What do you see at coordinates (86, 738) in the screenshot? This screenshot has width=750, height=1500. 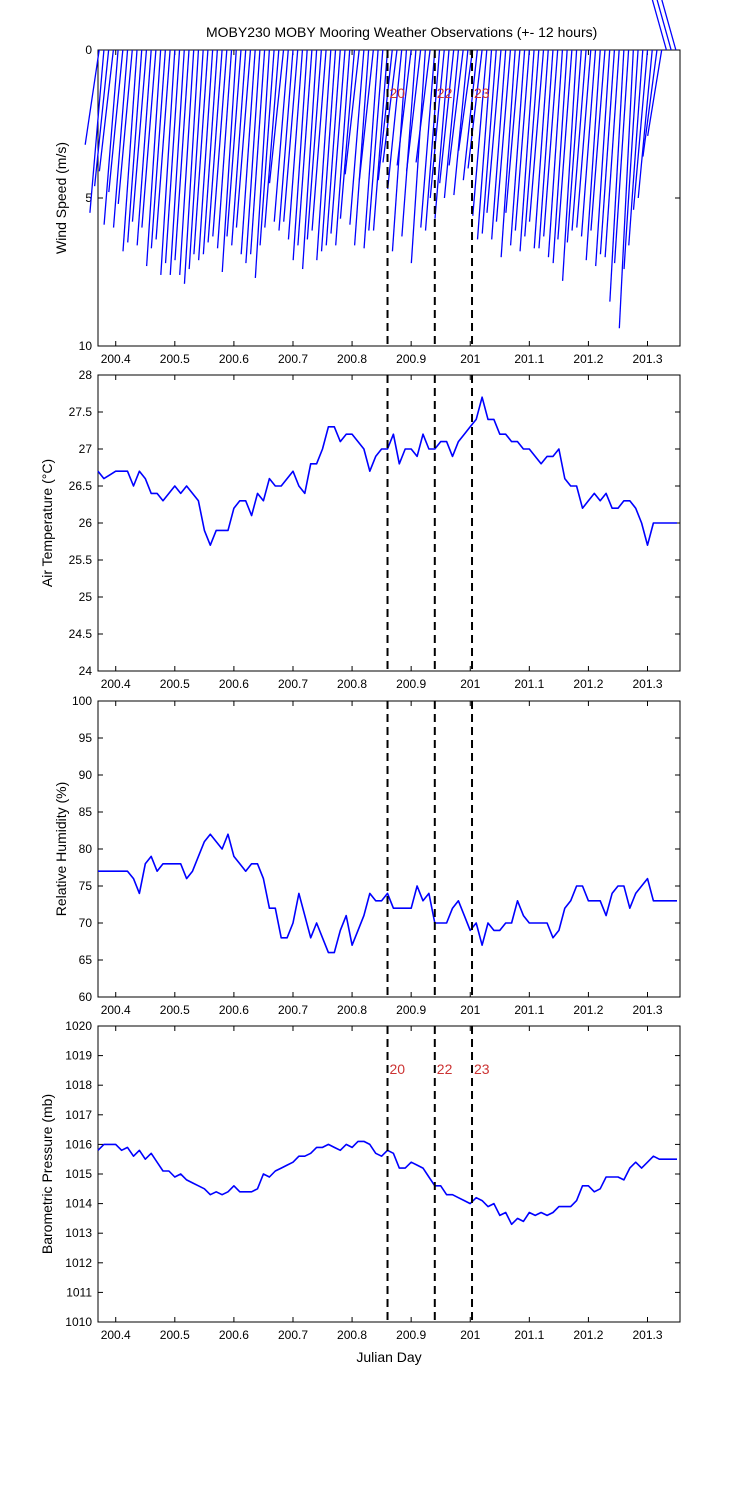 I see `y-tick-label: 95` at bounding box center [86, 738].